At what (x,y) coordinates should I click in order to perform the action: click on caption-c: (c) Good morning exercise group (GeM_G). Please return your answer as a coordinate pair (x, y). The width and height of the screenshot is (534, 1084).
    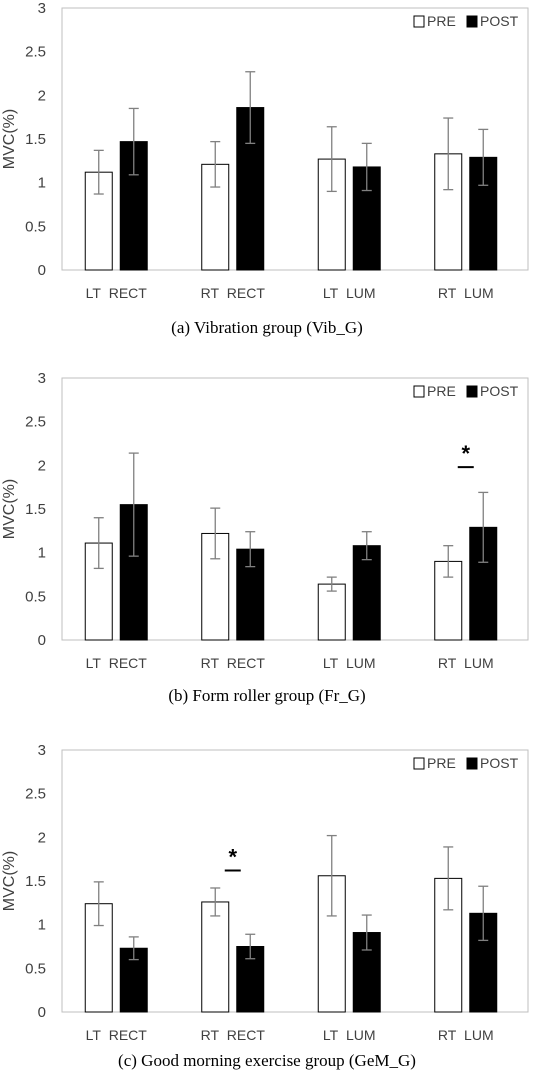
    Looking at the image, I should click on (267, 1060).